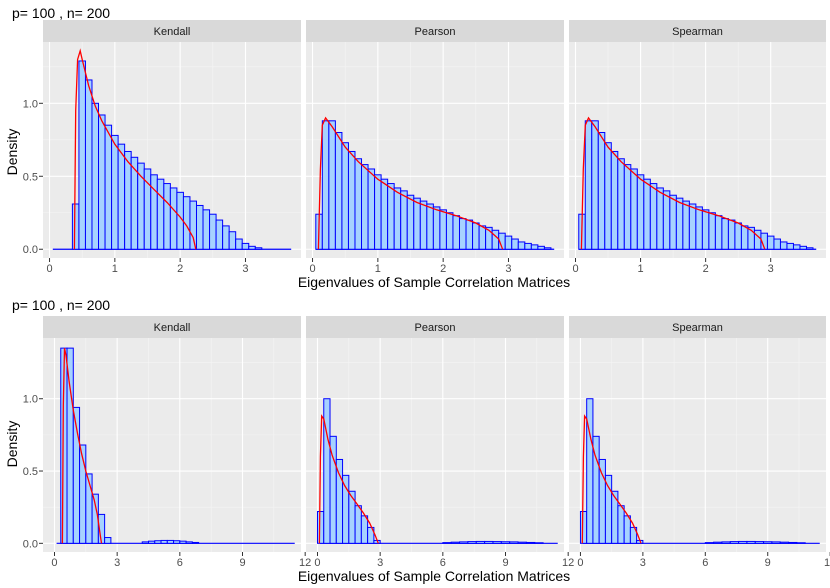 The width and height of the screenshot is (830, 588). I want to click on chart-1-ylabel: Density, so click(12, 152).